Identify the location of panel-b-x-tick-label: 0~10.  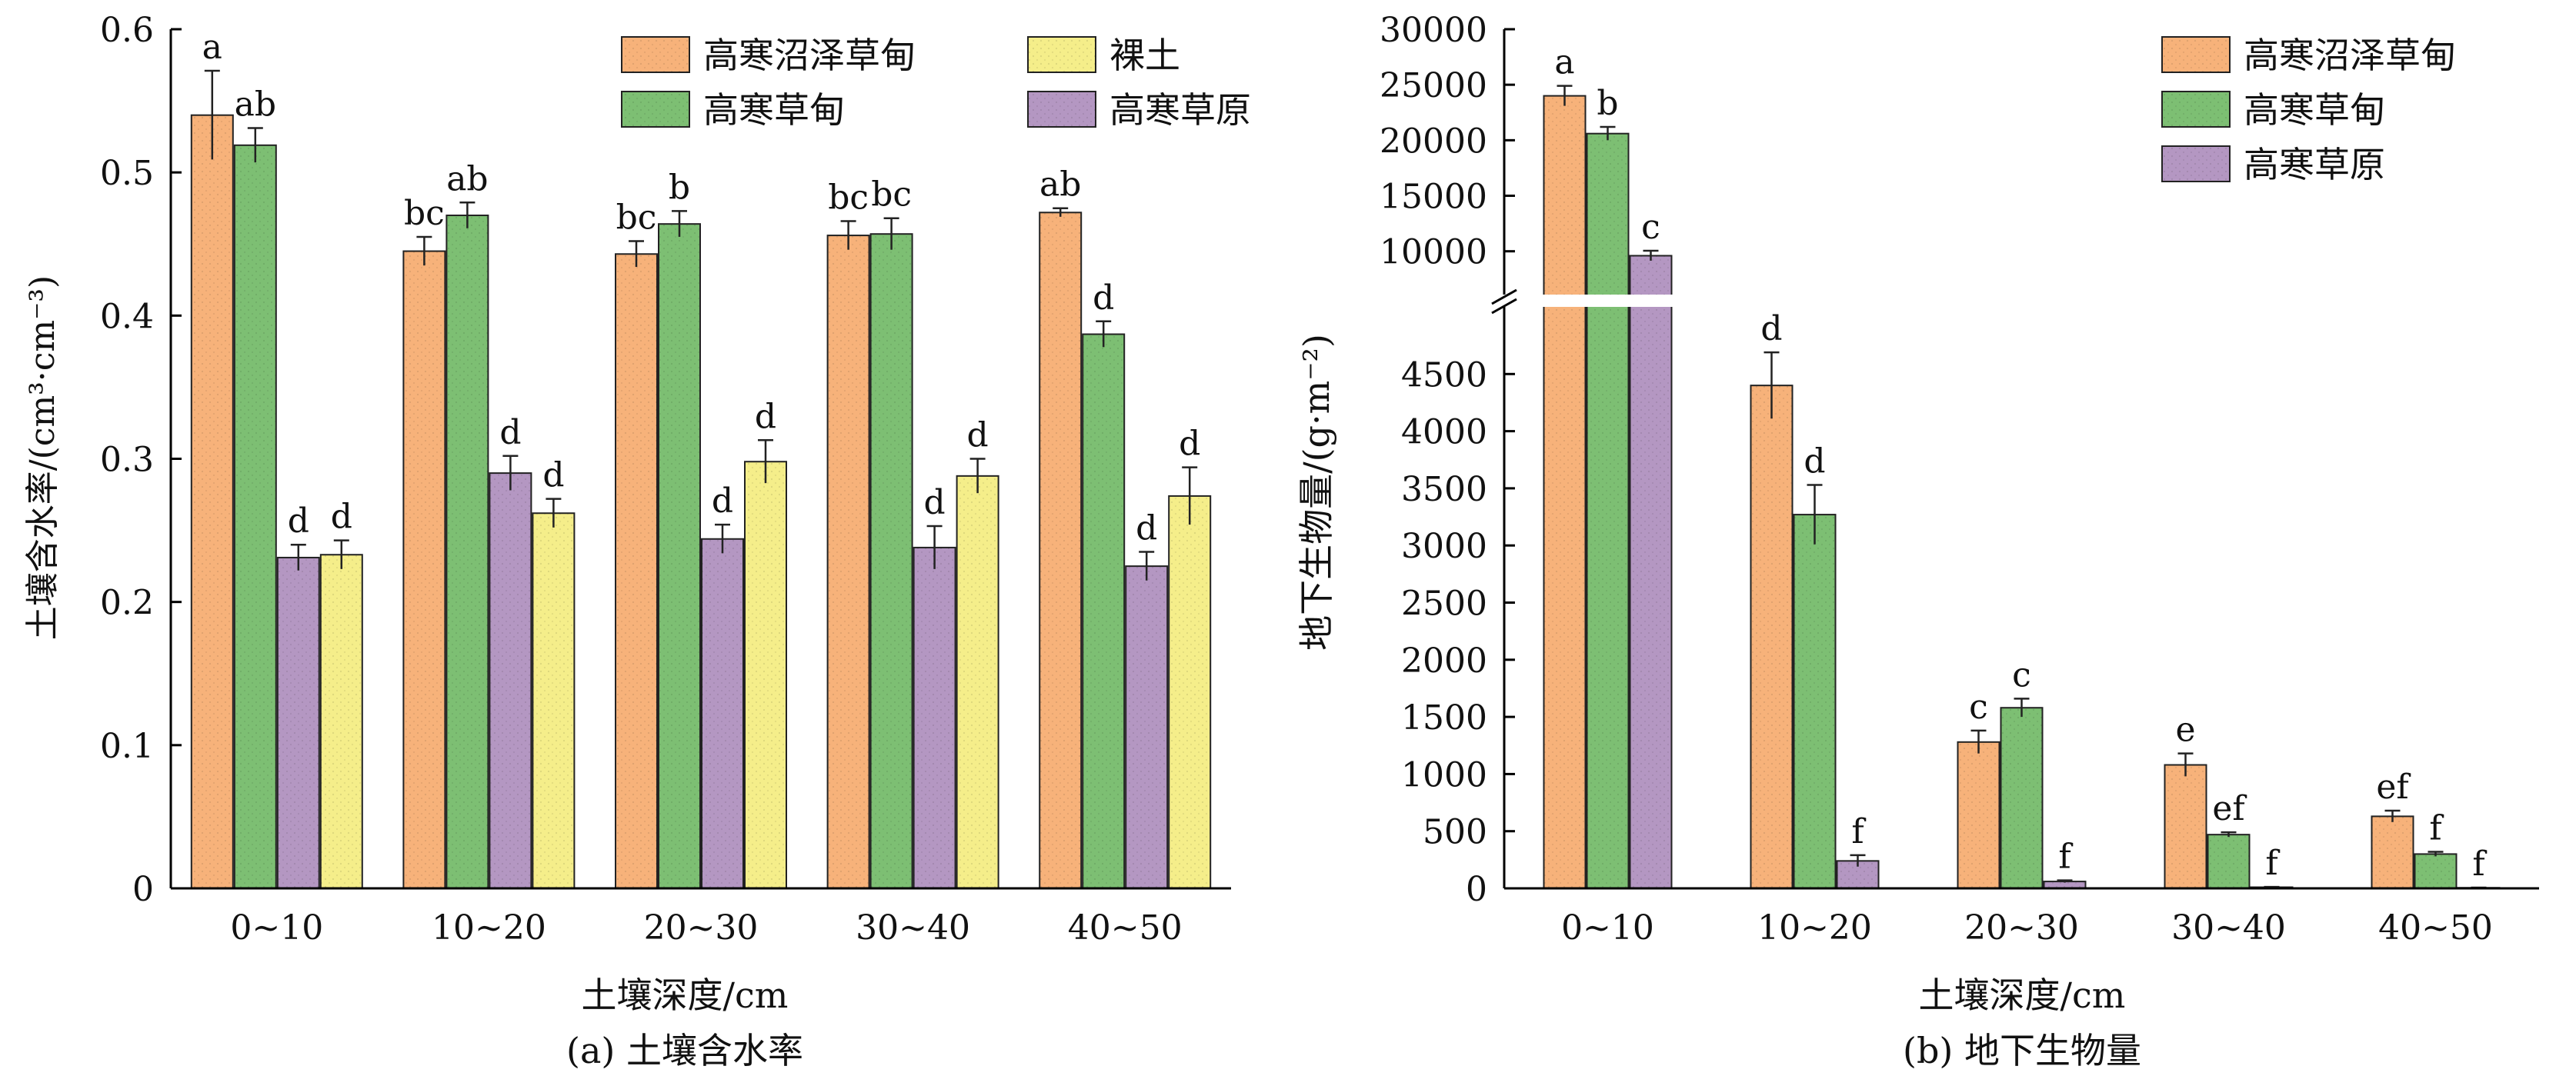
(1608, 928).